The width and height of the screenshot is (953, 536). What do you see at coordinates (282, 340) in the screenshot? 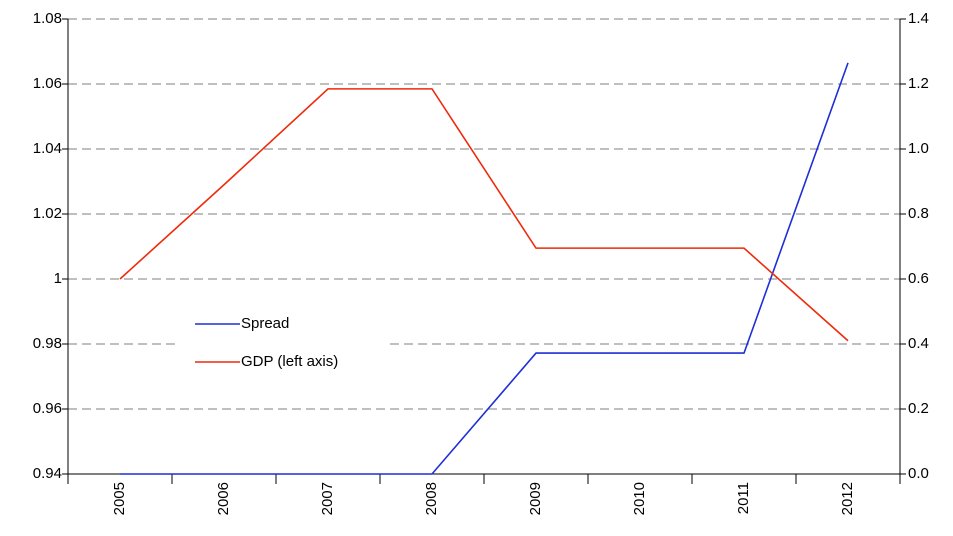
I see `legend-box` at bounding box center [282, 340].